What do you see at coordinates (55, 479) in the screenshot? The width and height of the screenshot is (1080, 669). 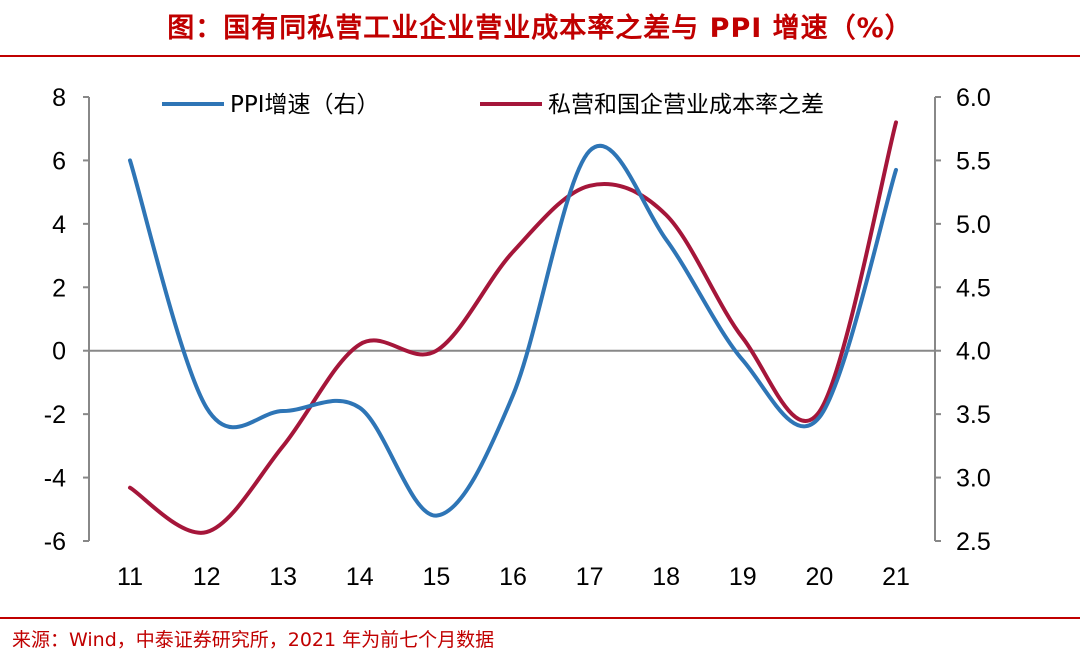 I see `left-tick-label: -4` at bounding box center [55, 479].